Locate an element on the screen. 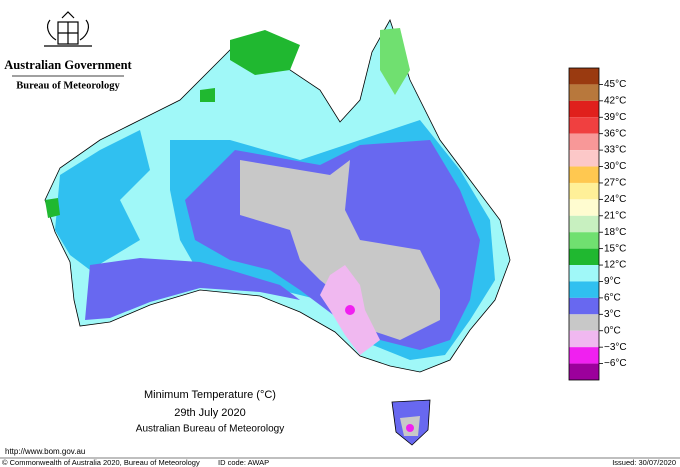 The height and width of the screenshot is (467, 680). map-title: Minimum Temperature (°C) is located at coordinates (210, 395).